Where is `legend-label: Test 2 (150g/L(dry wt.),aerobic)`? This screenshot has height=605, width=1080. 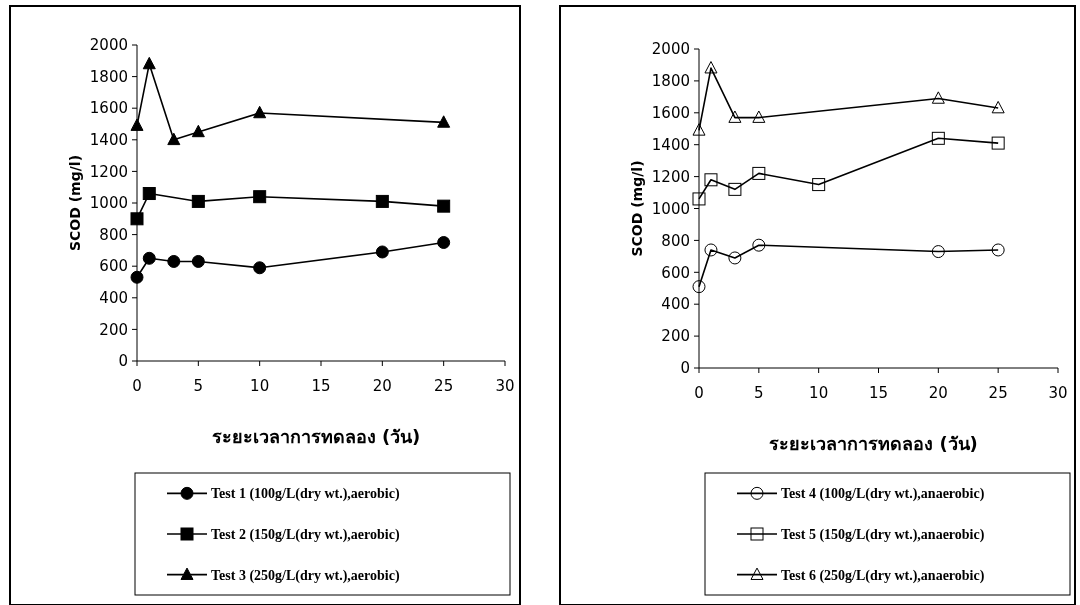
legend-label: Test 2 (150g/L(dry wt.),aerobic) is located at coordinates (305, 534).